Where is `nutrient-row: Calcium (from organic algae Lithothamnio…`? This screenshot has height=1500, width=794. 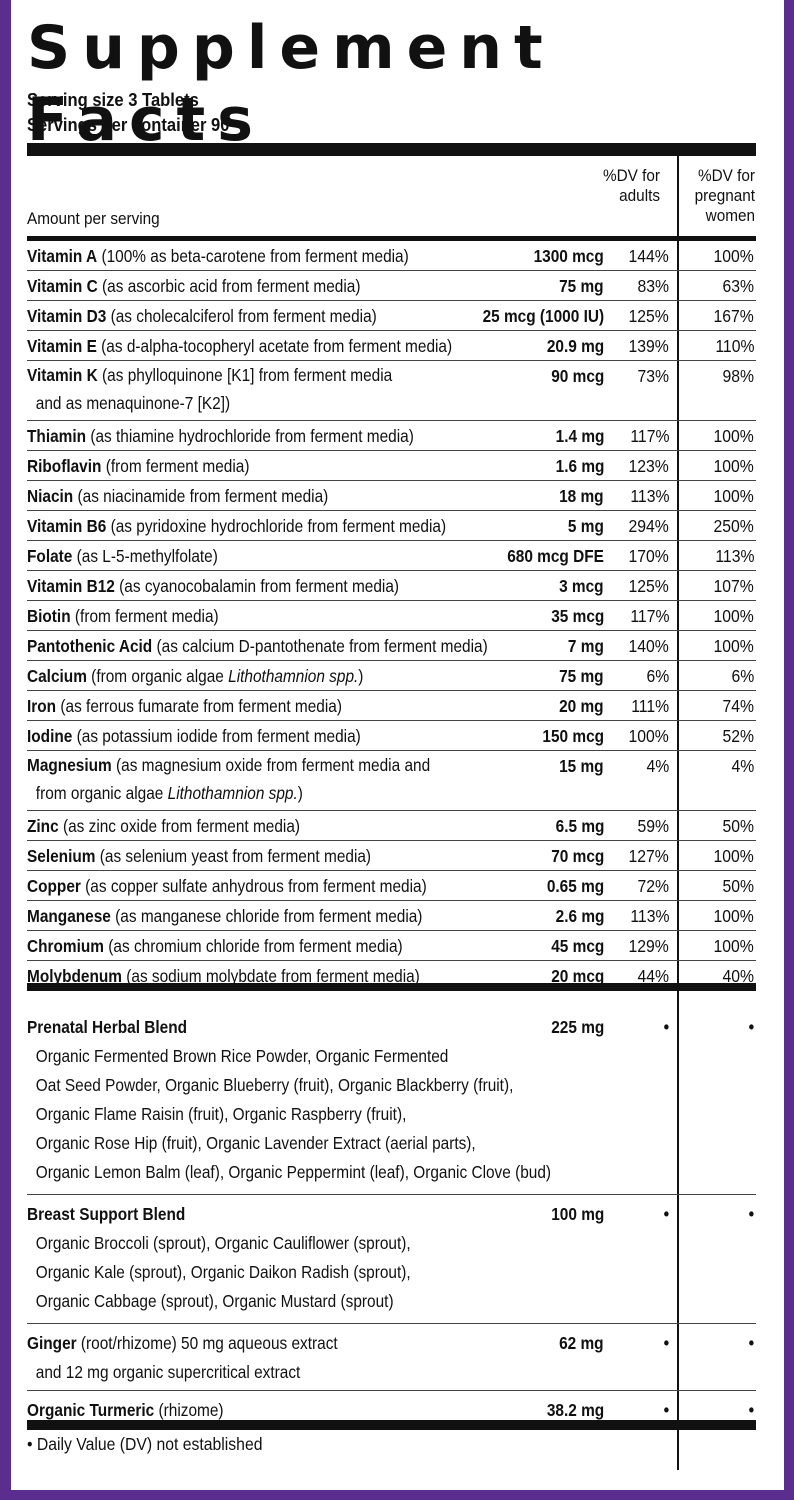 nutrient-row: Calcium (from organic algae Lithothamnio… is located at coordinates (391, 676).